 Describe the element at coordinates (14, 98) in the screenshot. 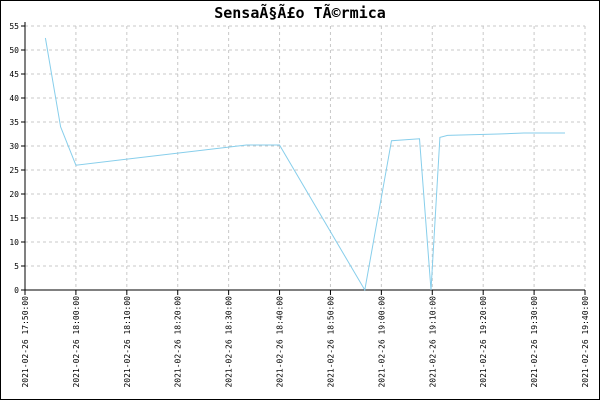

I see `y-tick-label: 40` at that location.